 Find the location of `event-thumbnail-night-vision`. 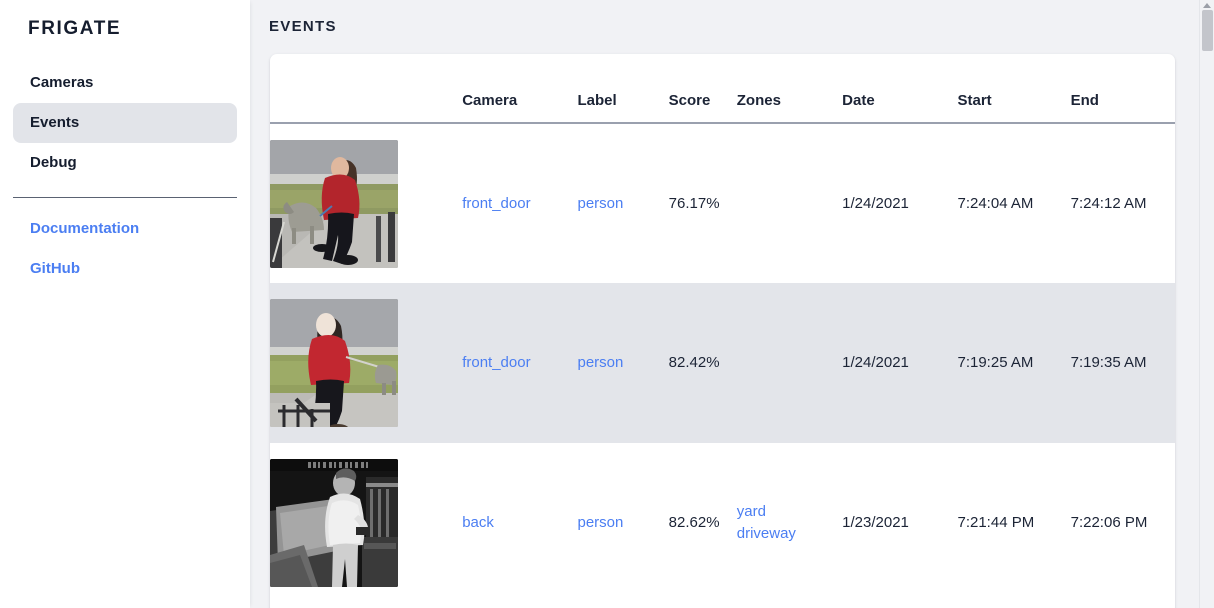

event-thumbnail-night-vision is located at coordinates (334, 523).